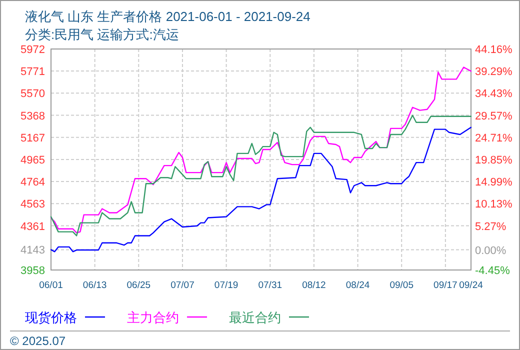 The height and width of the screenshot is (350, 520). What do you see at coordinates (32, 182) in the screenshot?
I see `y-tick-label: 4764` at bounding box center [32, 182].